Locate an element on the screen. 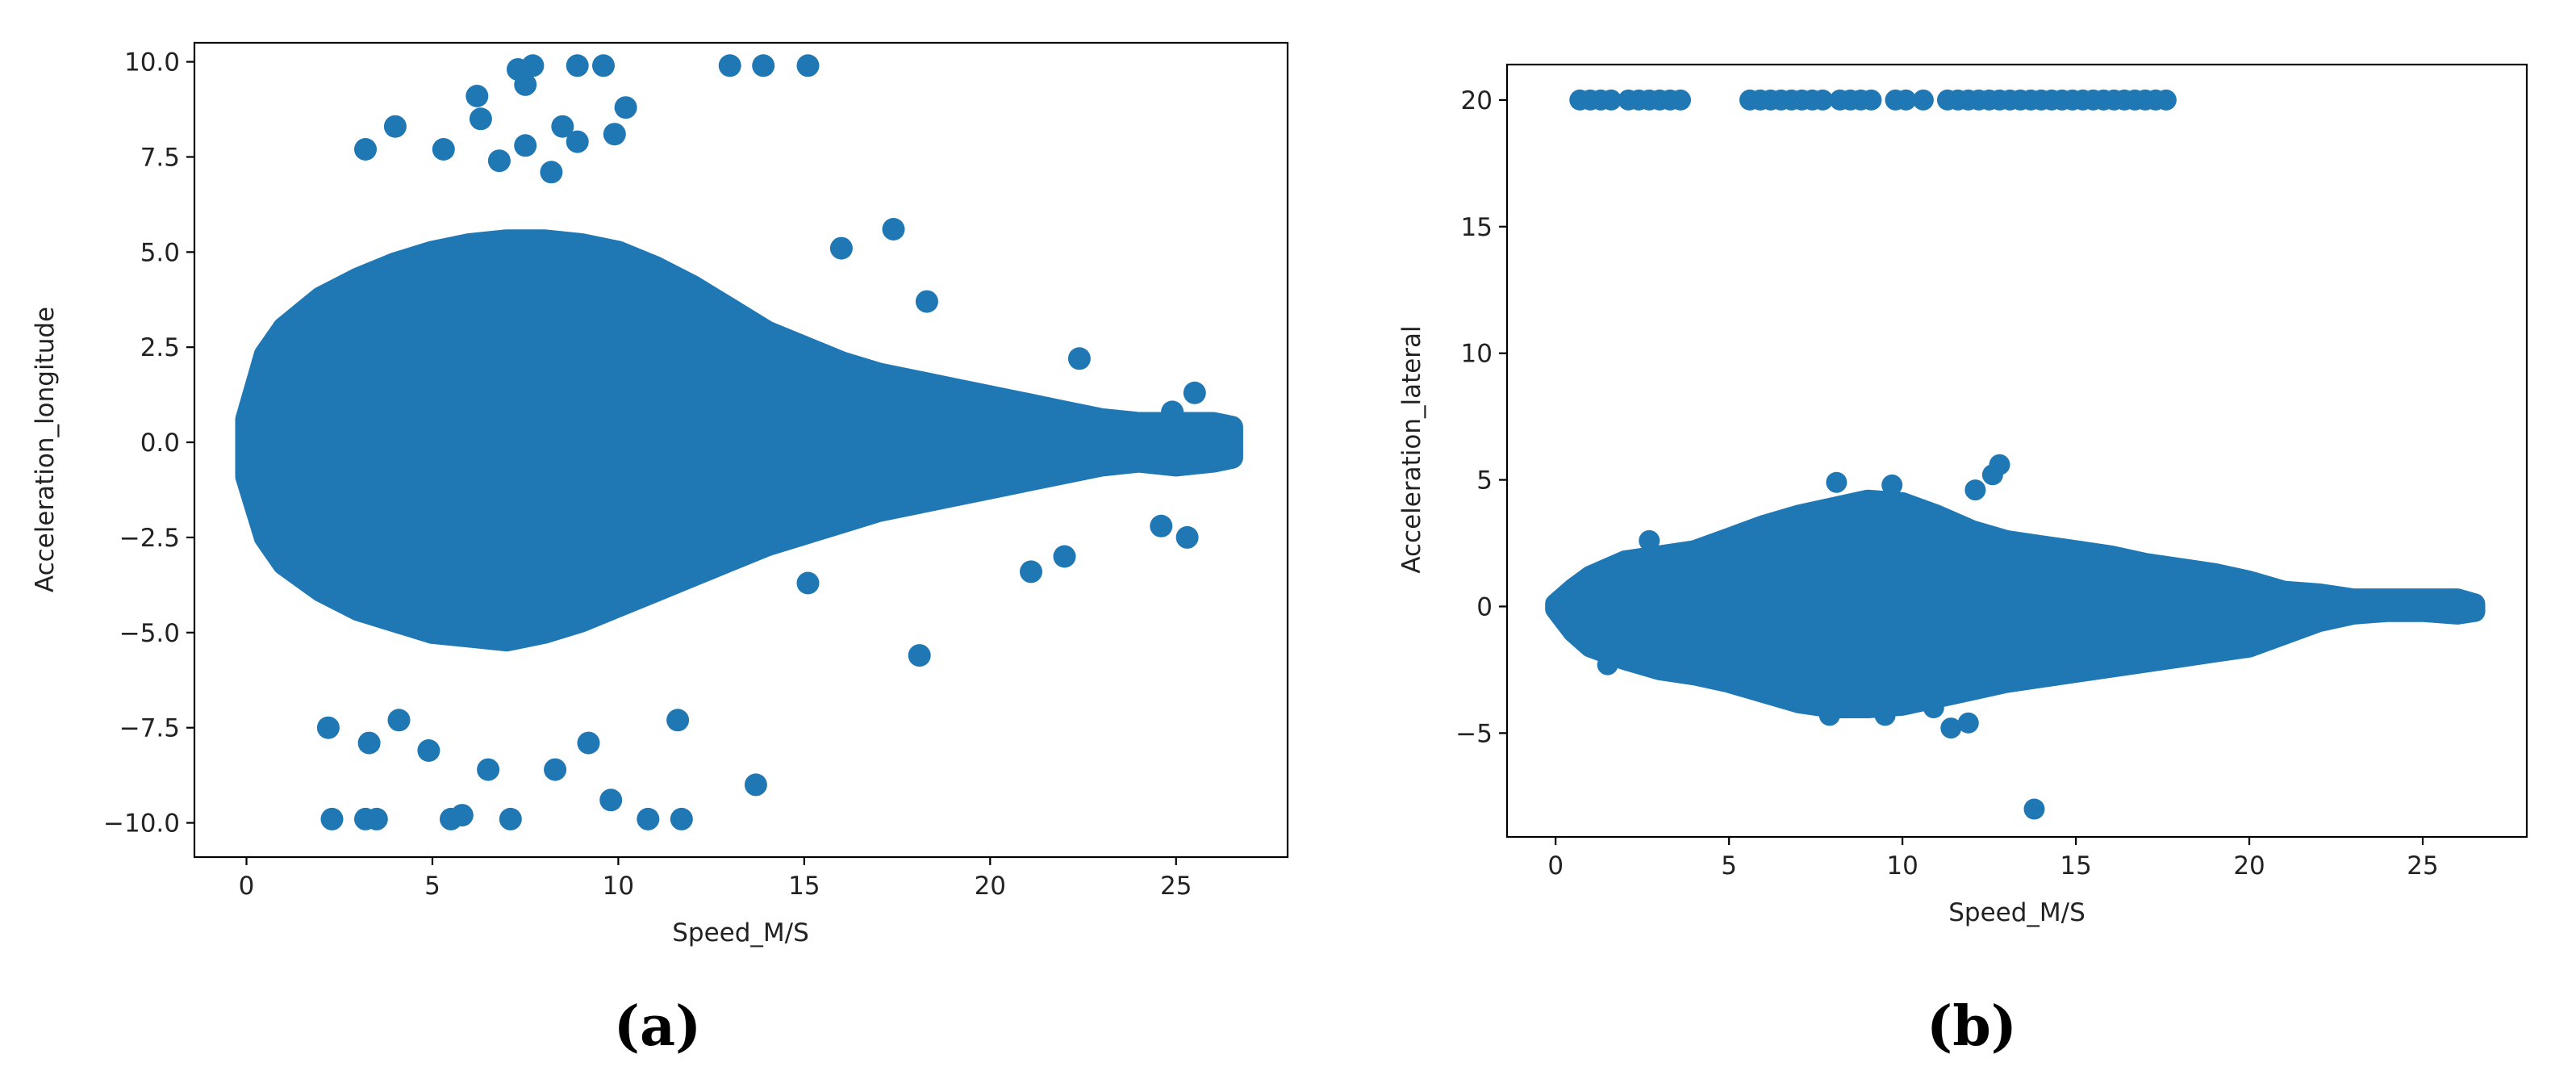  panel-b-ytick-label: 10 is located at coordinates (1477, 354).